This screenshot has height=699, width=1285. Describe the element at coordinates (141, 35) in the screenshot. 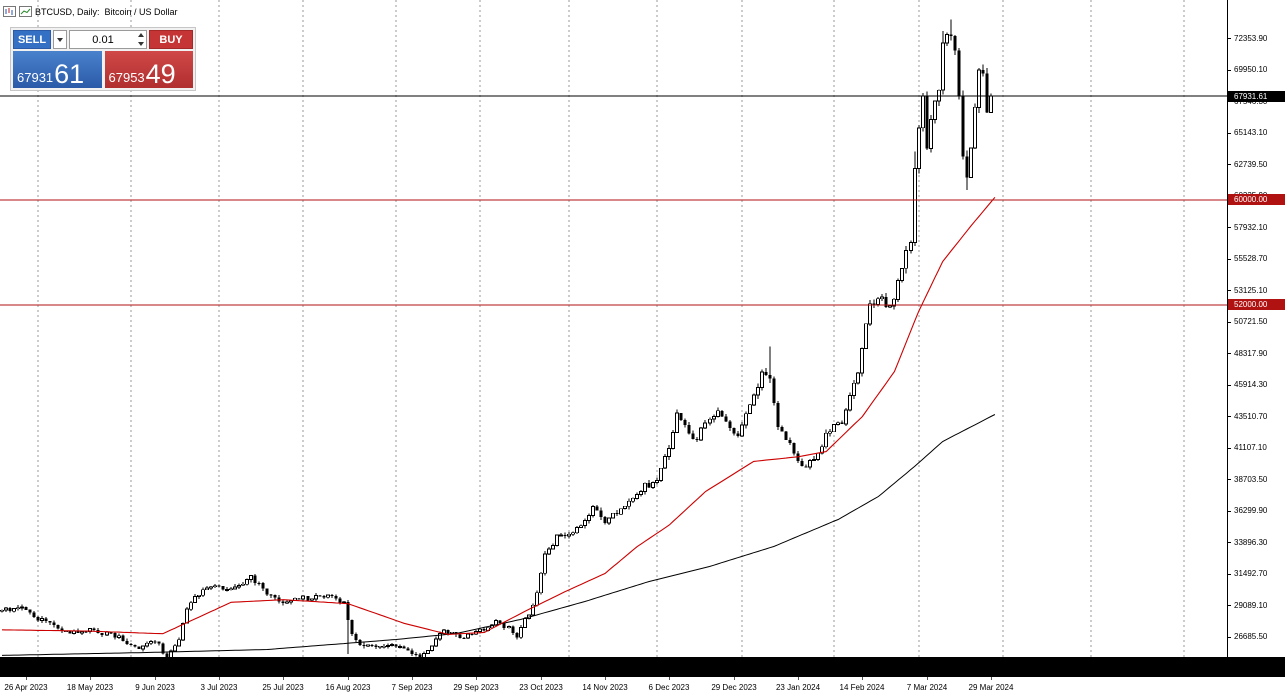

I see `spinner-up-icon` at that location.